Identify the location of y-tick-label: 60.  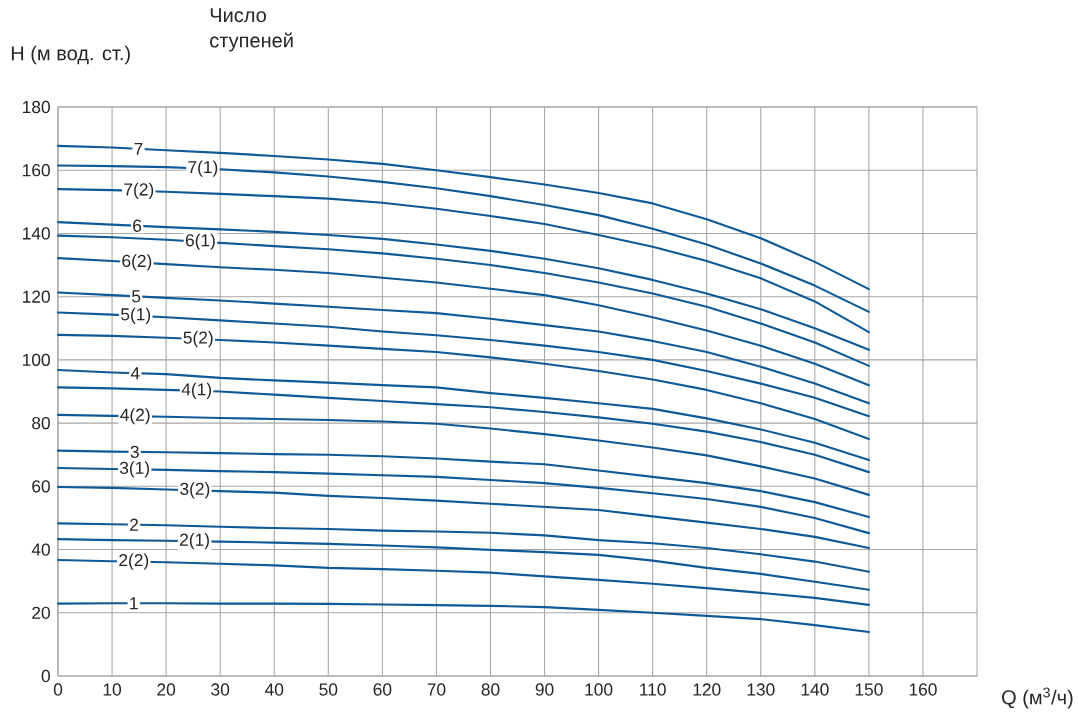
(41, 486).